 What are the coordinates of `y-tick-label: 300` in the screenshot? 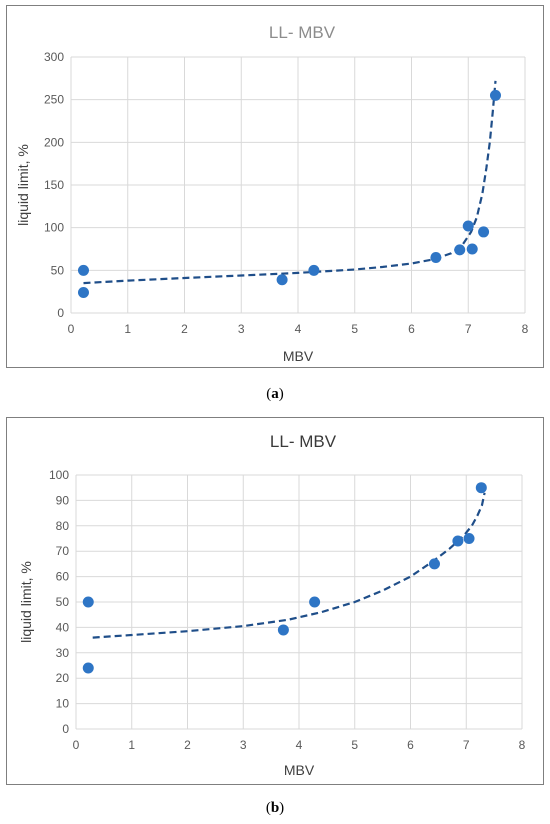 It's located at (54, 57).